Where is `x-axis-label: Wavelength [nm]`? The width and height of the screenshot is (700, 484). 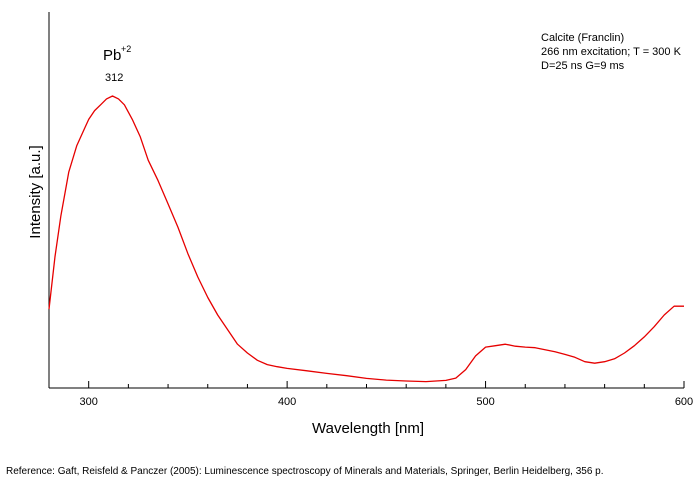 x-axis-label: Wavelength [nm] is located at coordinates (368, 428).